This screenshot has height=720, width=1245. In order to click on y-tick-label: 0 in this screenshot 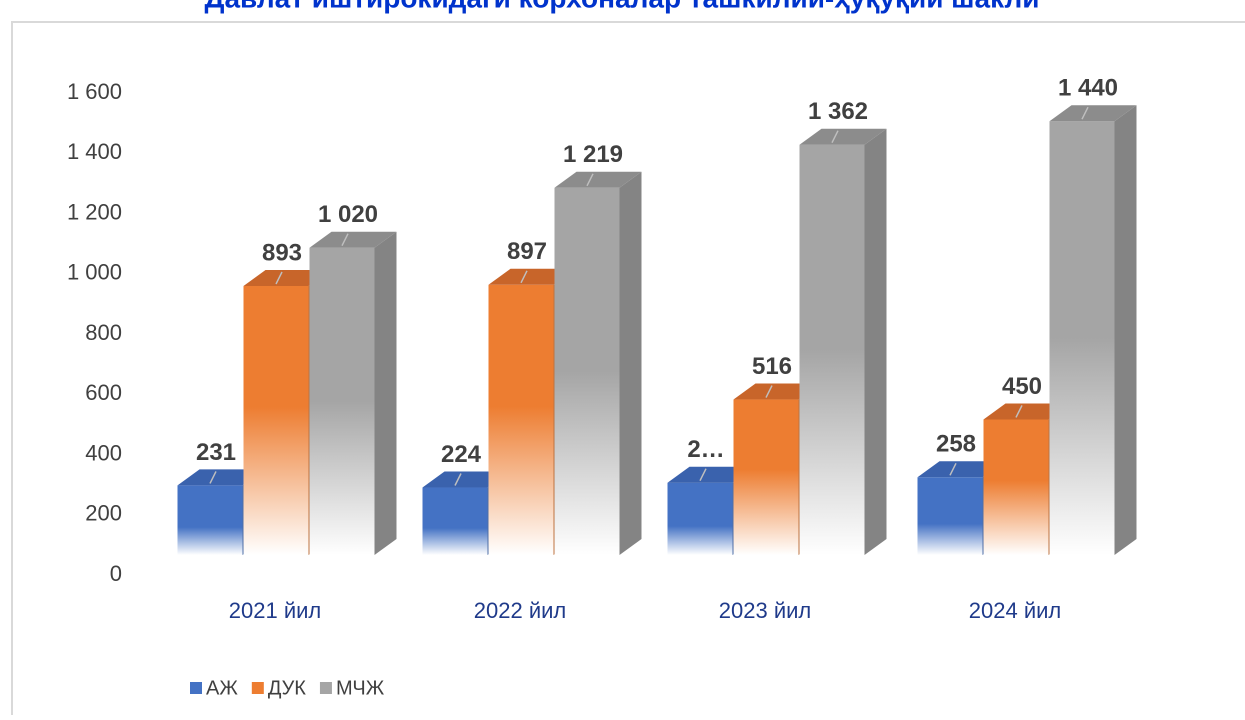, I will do `click(116, 573)`.